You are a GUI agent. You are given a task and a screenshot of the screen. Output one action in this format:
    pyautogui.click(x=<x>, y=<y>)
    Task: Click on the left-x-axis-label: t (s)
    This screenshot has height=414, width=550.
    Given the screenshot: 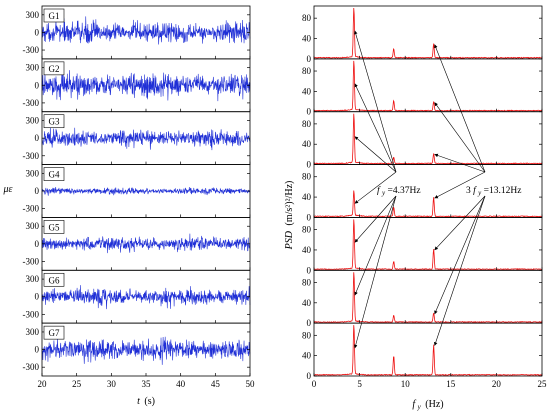 What is the action you would take?
    pyautogui.click(x=146, y=401)
    